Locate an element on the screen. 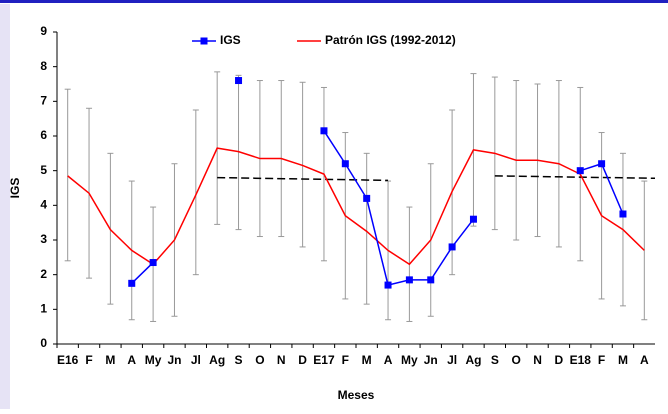  legend-marker is located at coordinates (204, 41).